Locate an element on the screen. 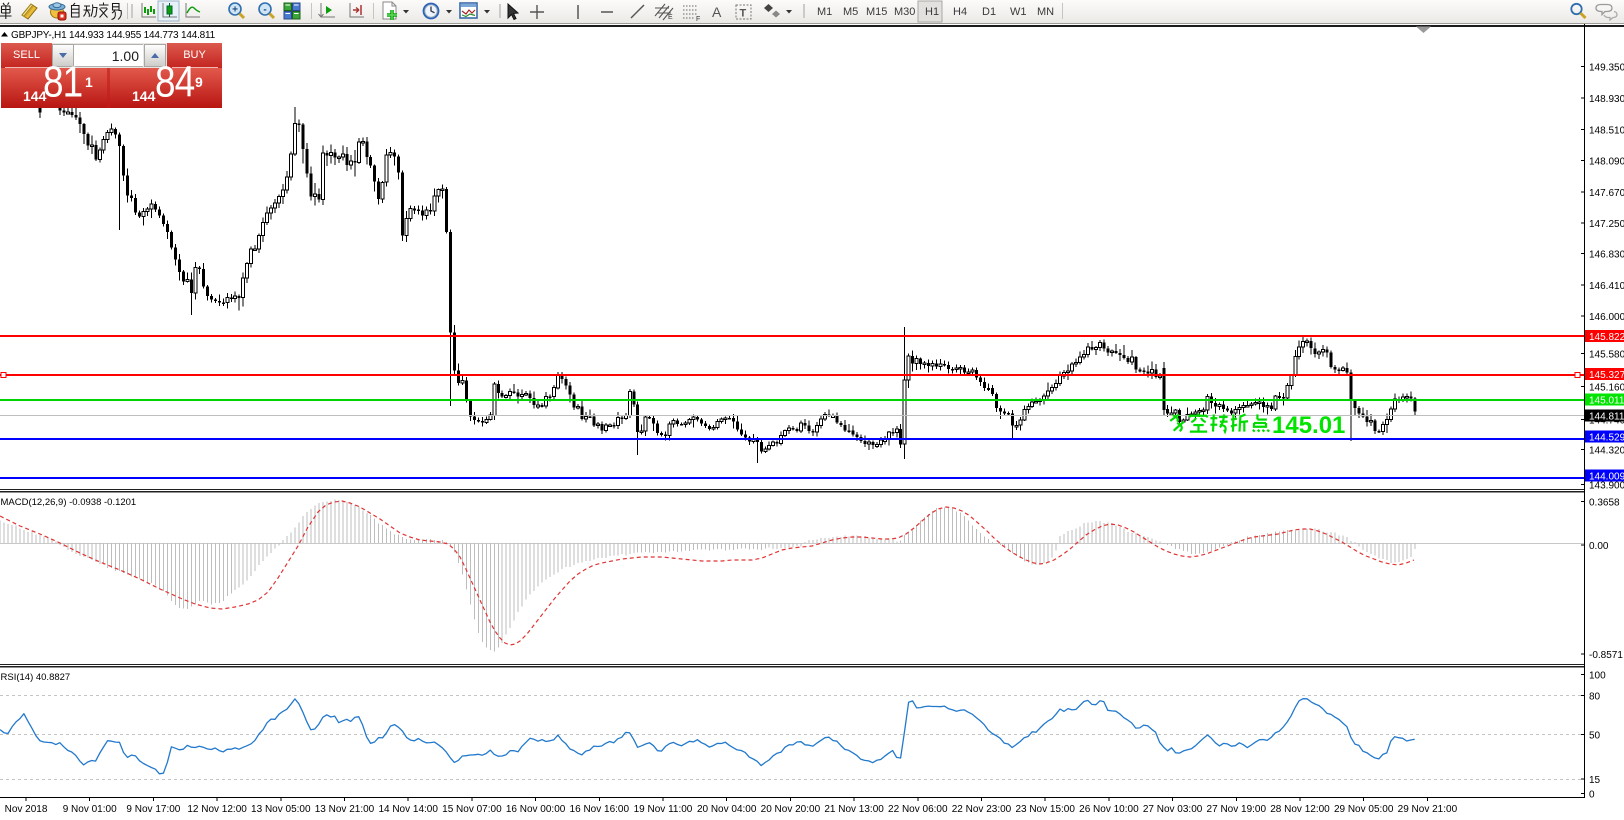 The image size is (1624, 820). svg-text: 20 Nov 04:00 is located at coordinates (727, 809).